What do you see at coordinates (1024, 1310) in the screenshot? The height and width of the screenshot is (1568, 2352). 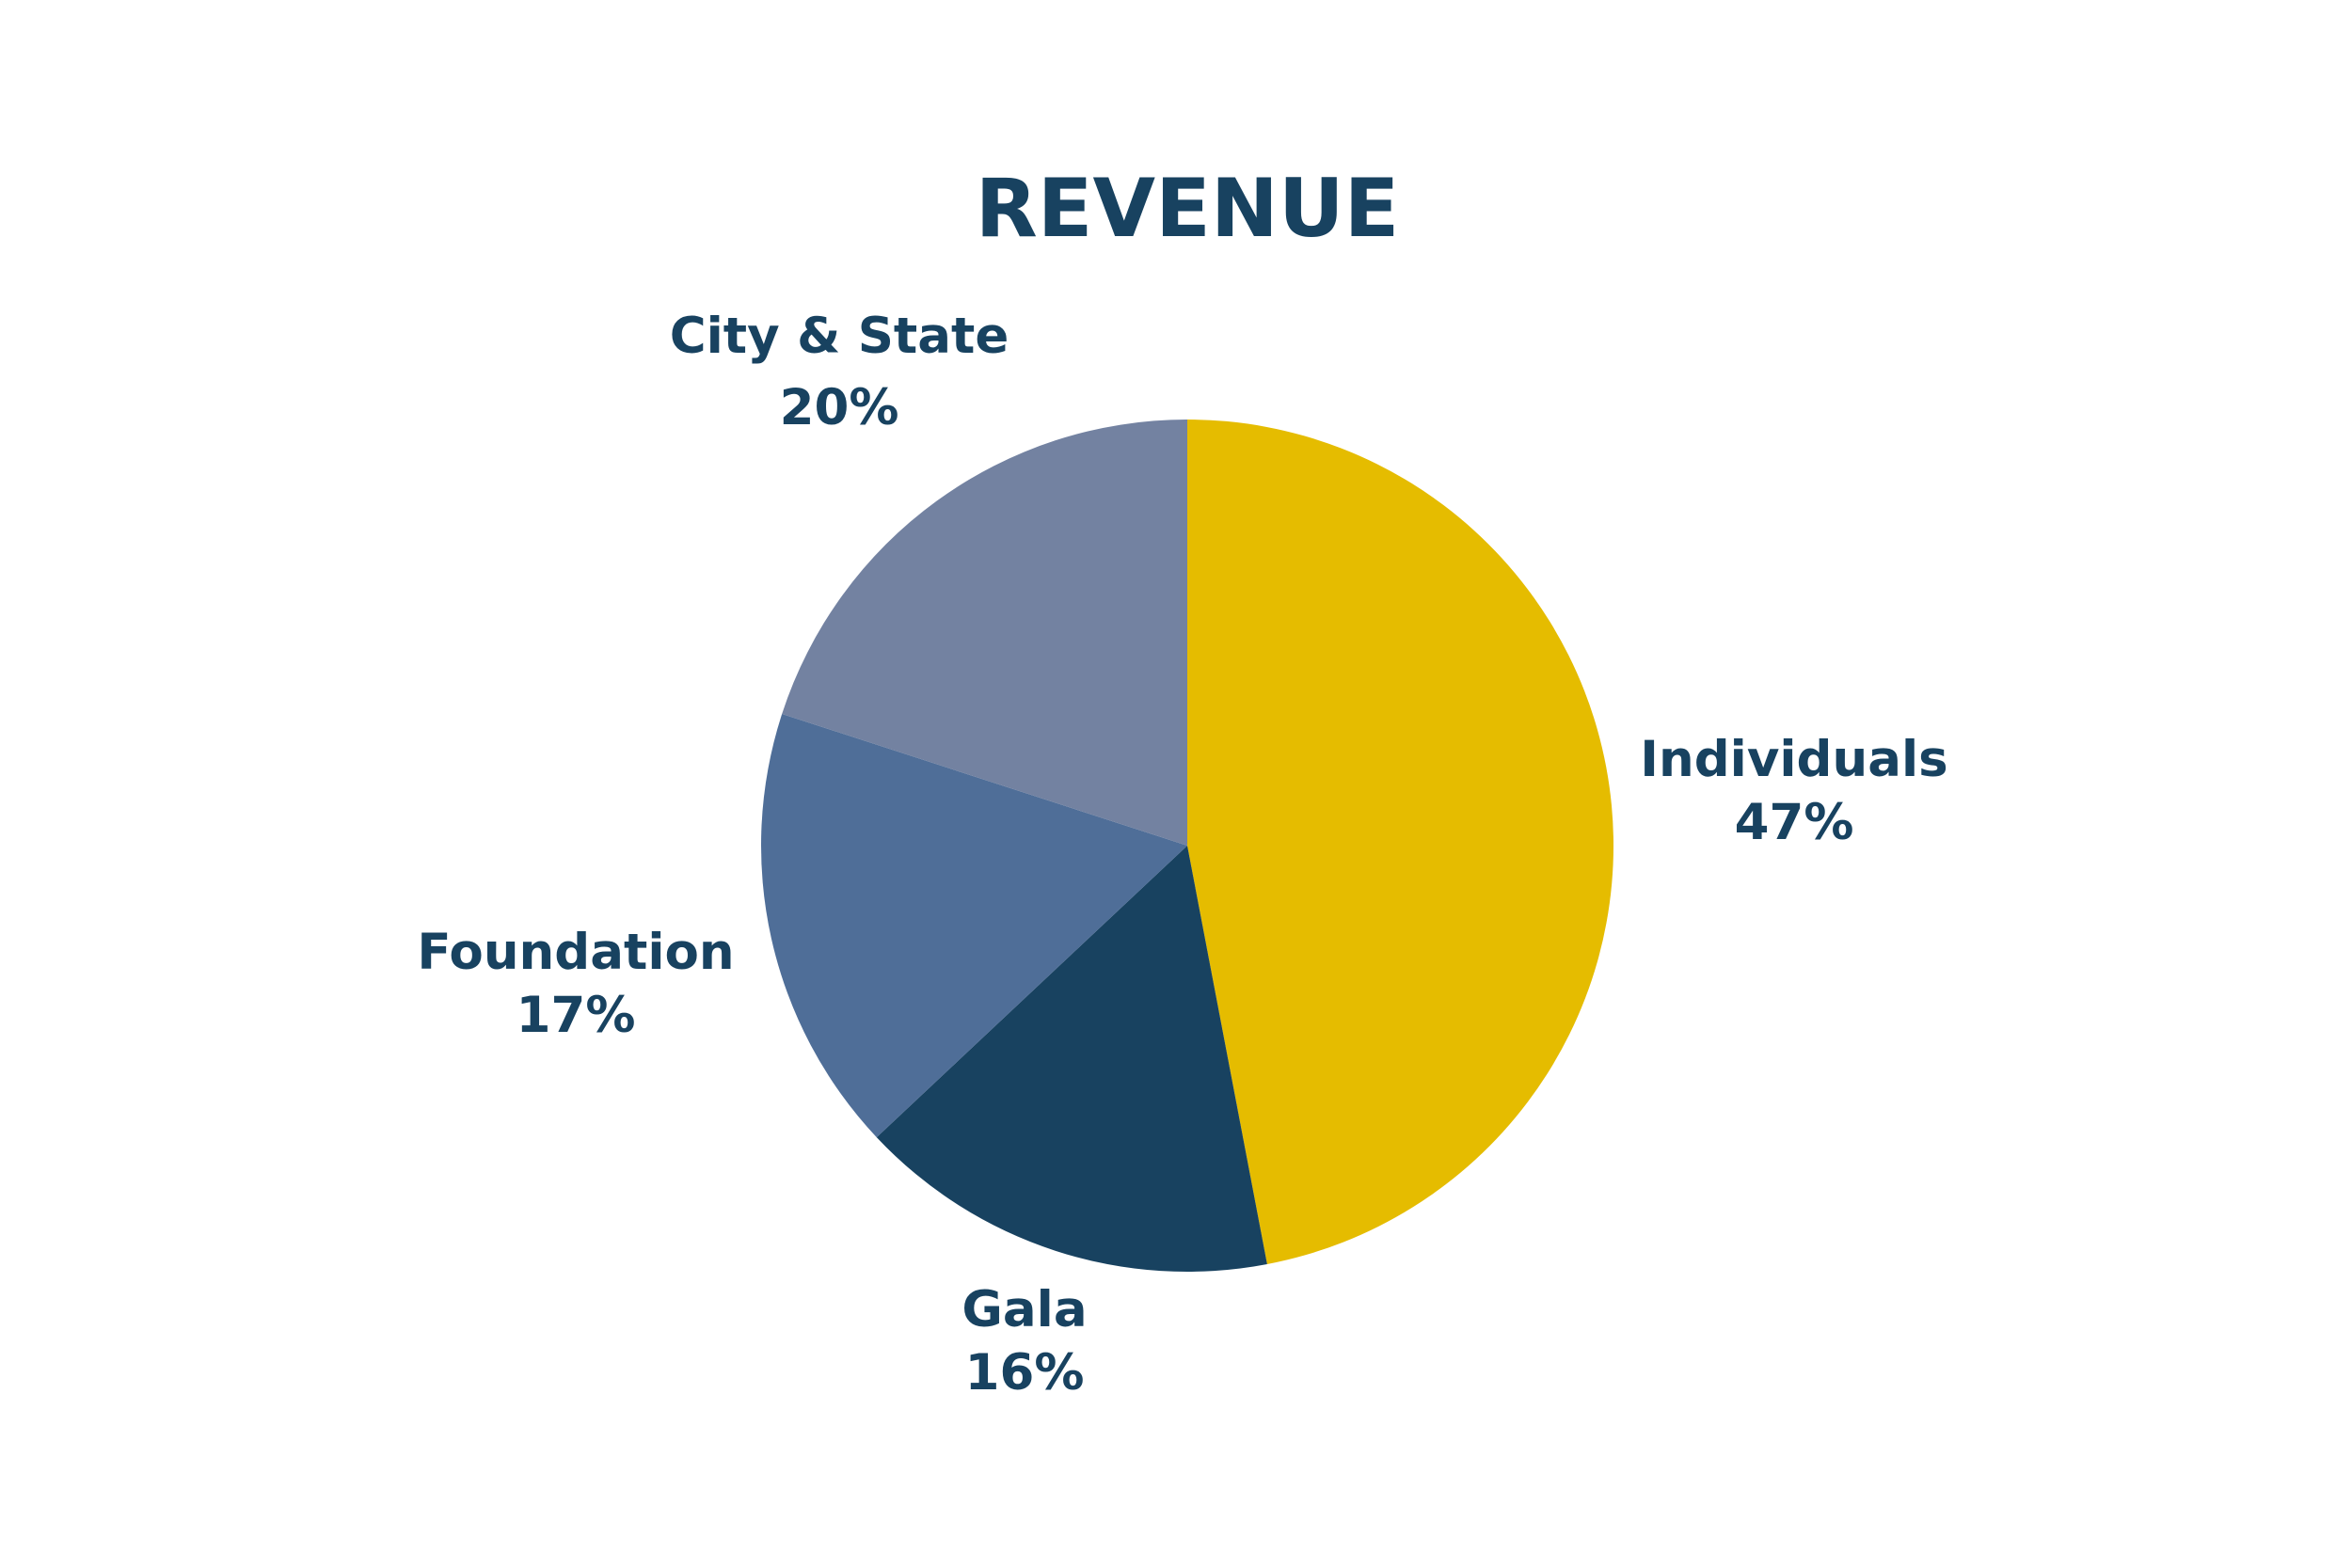 I see `slice-label-gala: Gala` at bounding box center [1024, 1310].